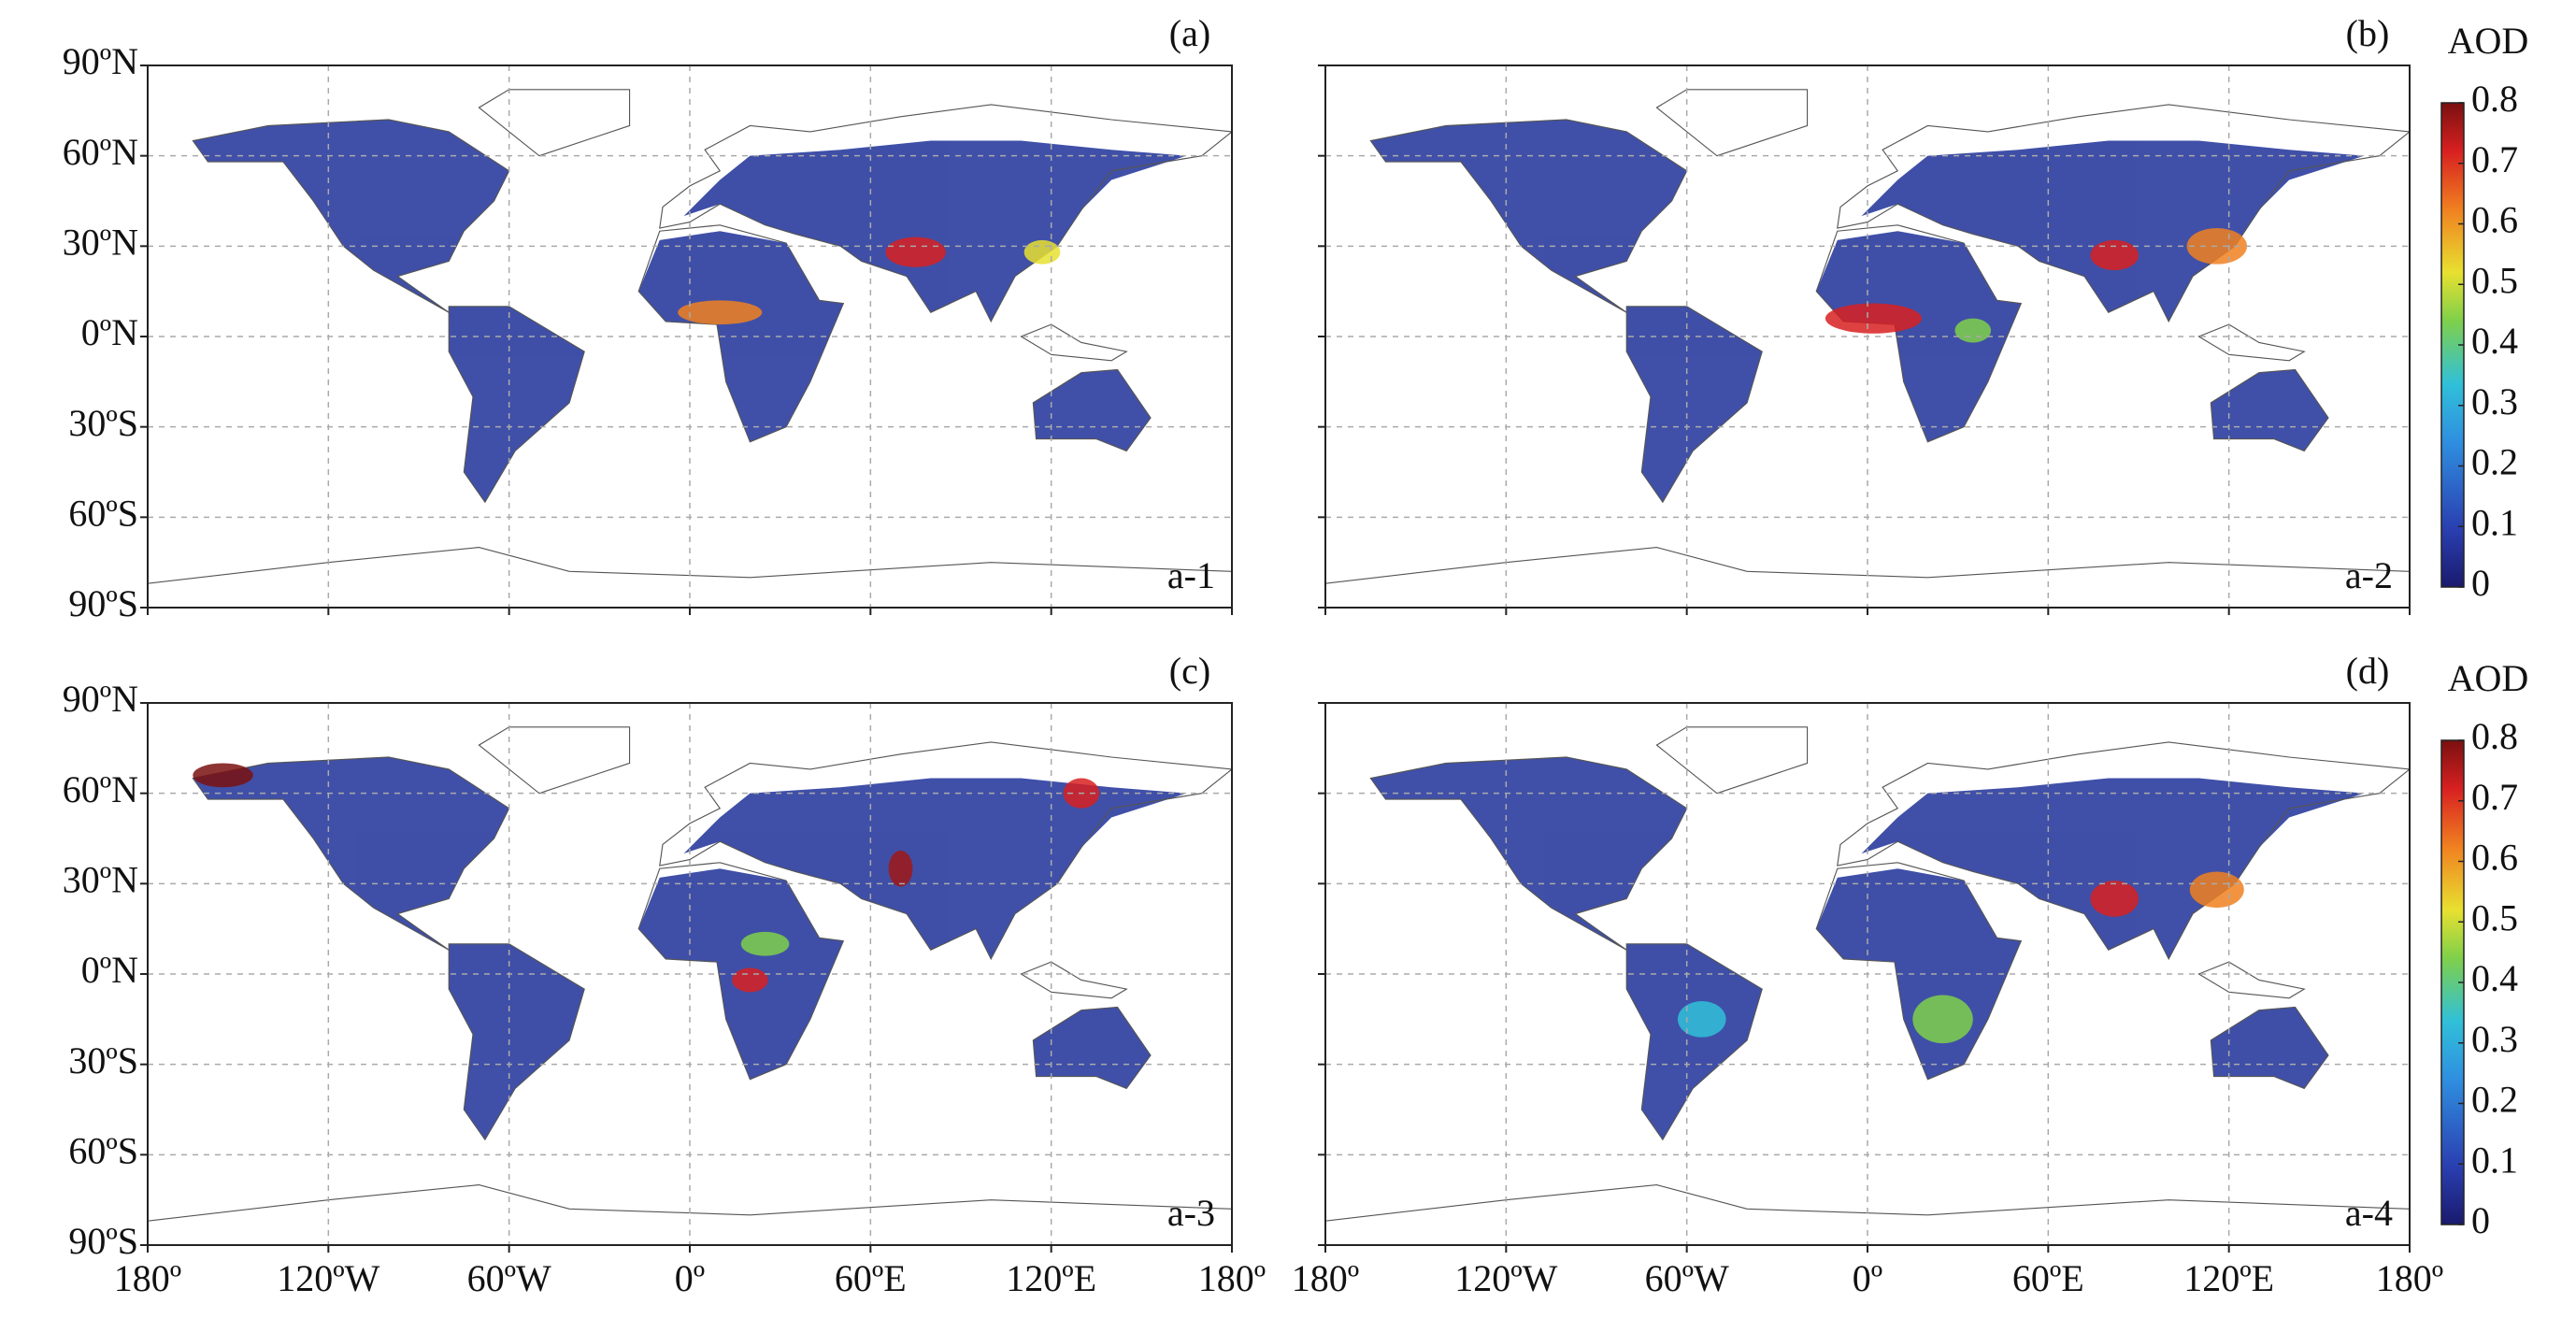 The image size is (2576, 1318). Describe the element at coordinates (2369, 1213) in the screenshot. I see `panel-sublabel: a-4` at that location.